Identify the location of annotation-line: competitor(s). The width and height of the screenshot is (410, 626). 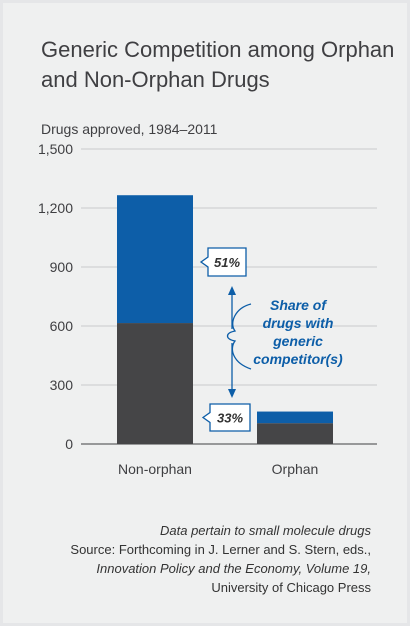
(298, 359).